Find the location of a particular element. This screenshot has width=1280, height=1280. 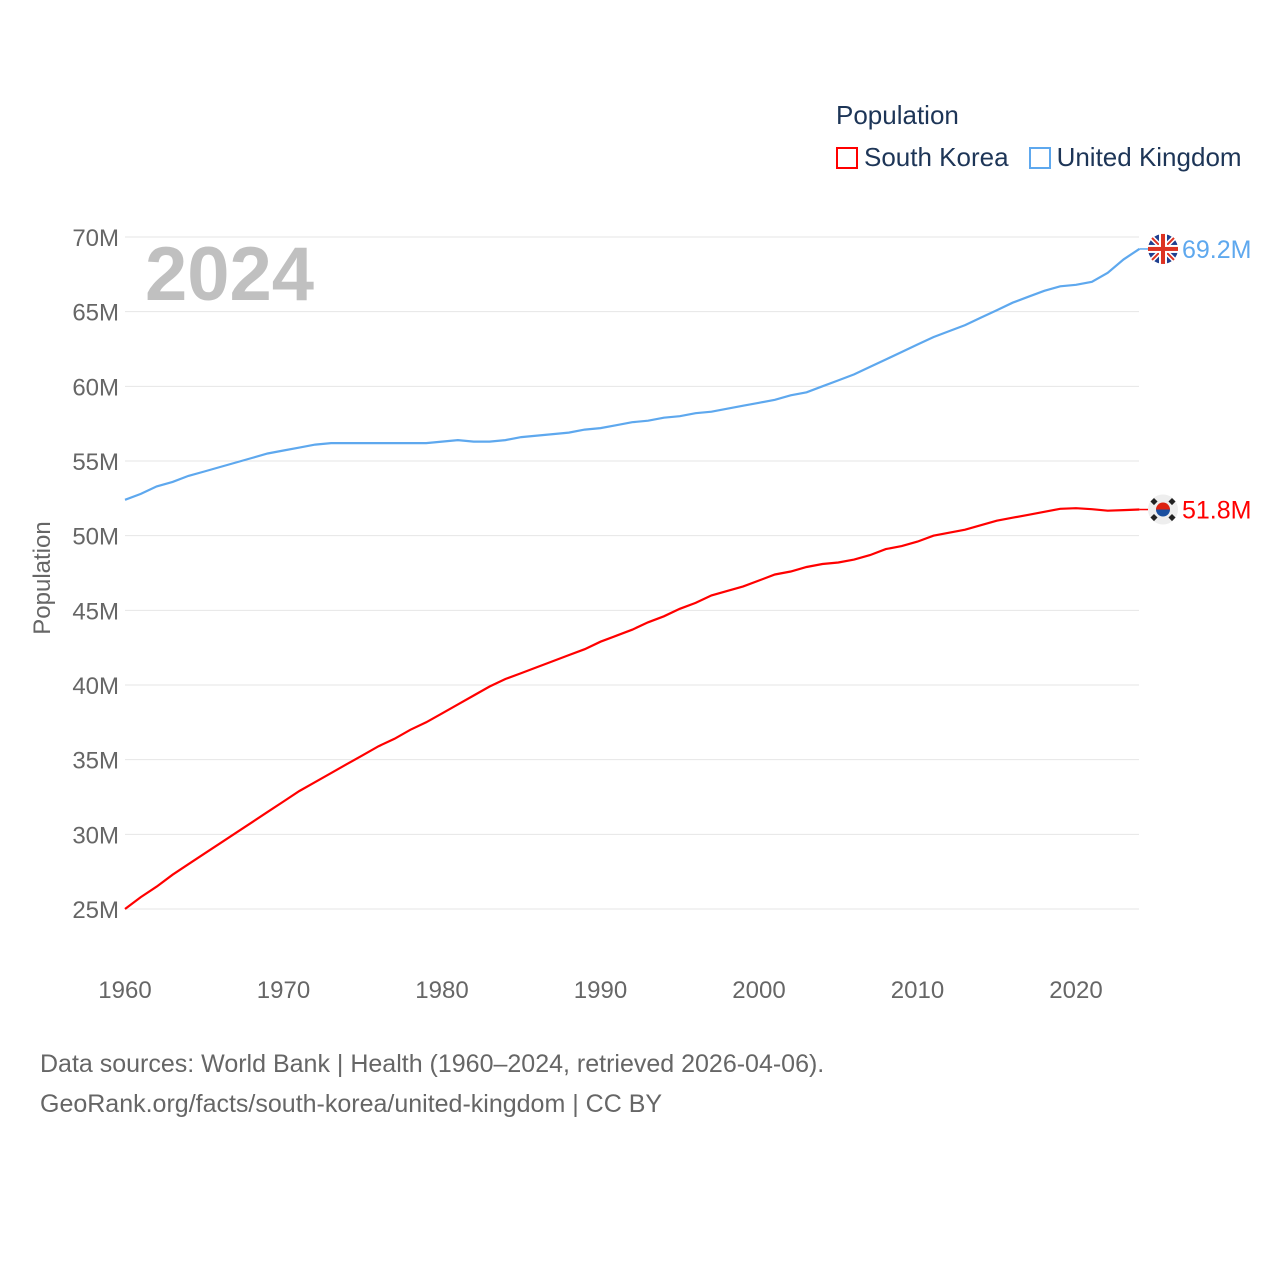

x-tick-label: 2020 is located at coordinates (1075, 990).